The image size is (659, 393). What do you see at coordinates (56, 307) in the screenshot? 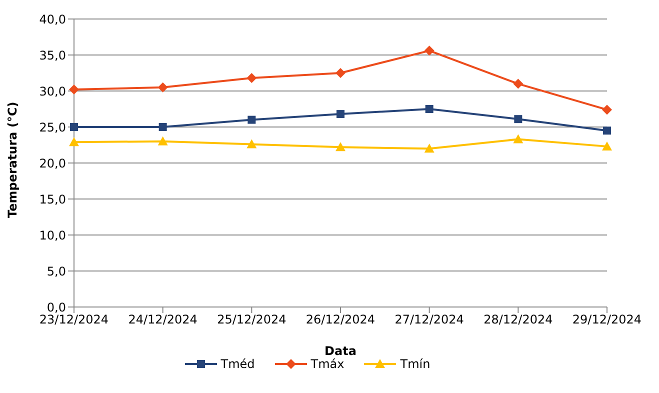
I see `y-tick-label: 0,0` at bounding box center [56, 307].